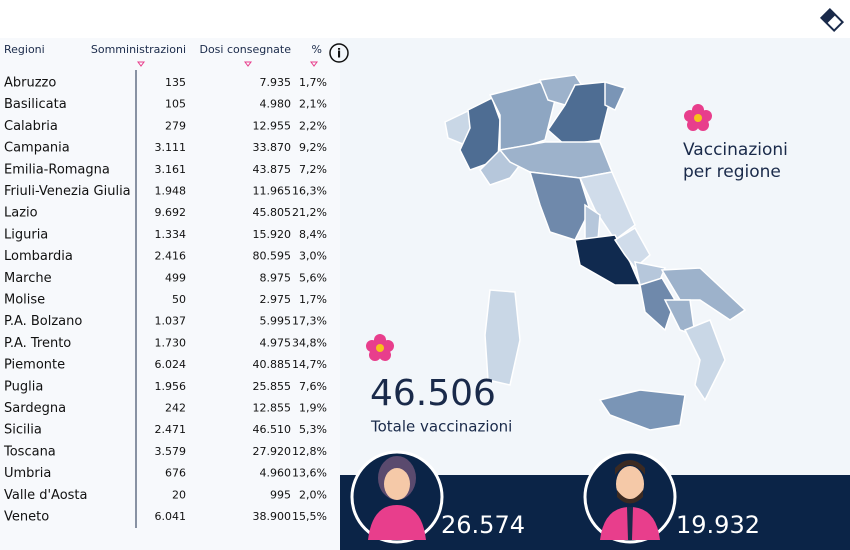  What do you see at coordinates (272, 451) in the screenshot?
I see `table-cell: 27.920` at bounding box center [272, 451].